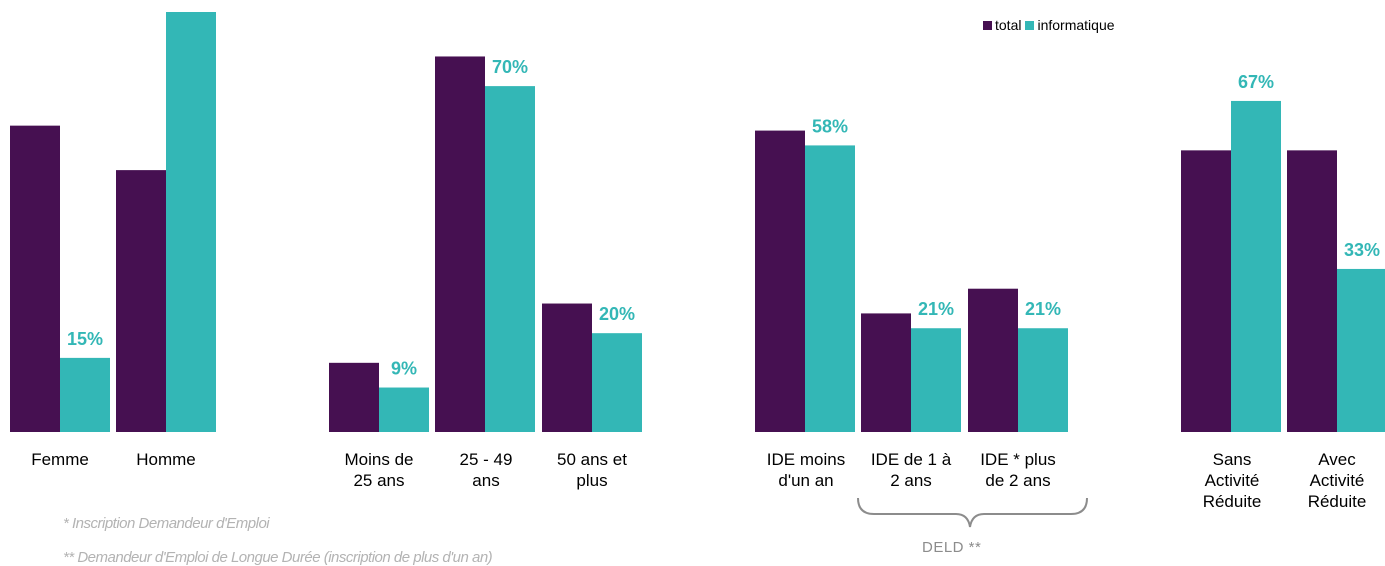  I want to click on bar-informatique-g4-c2, so click(1361, 350).